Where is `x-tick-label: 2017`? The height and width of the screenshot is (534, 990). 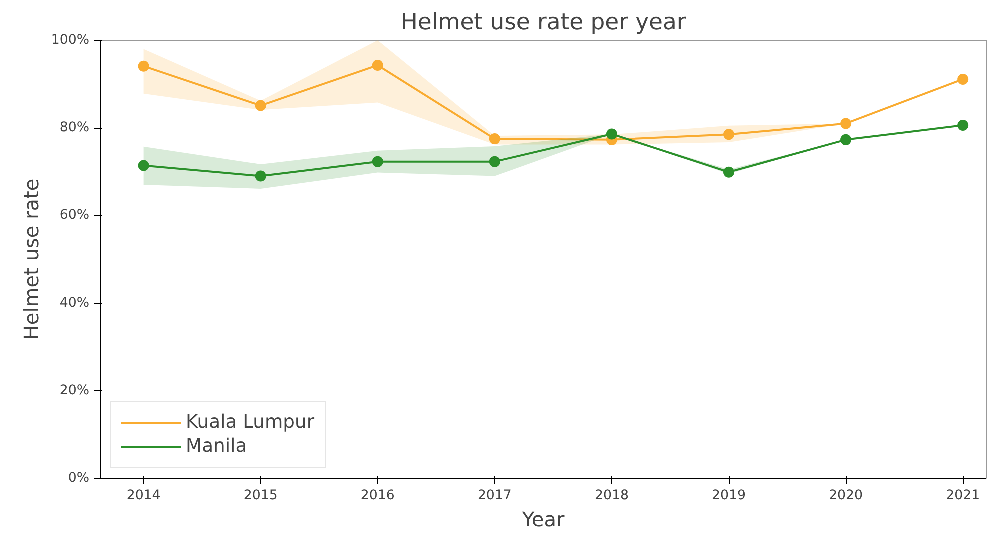 x-tick-label: 2017 is located at coordinates (495, 496).